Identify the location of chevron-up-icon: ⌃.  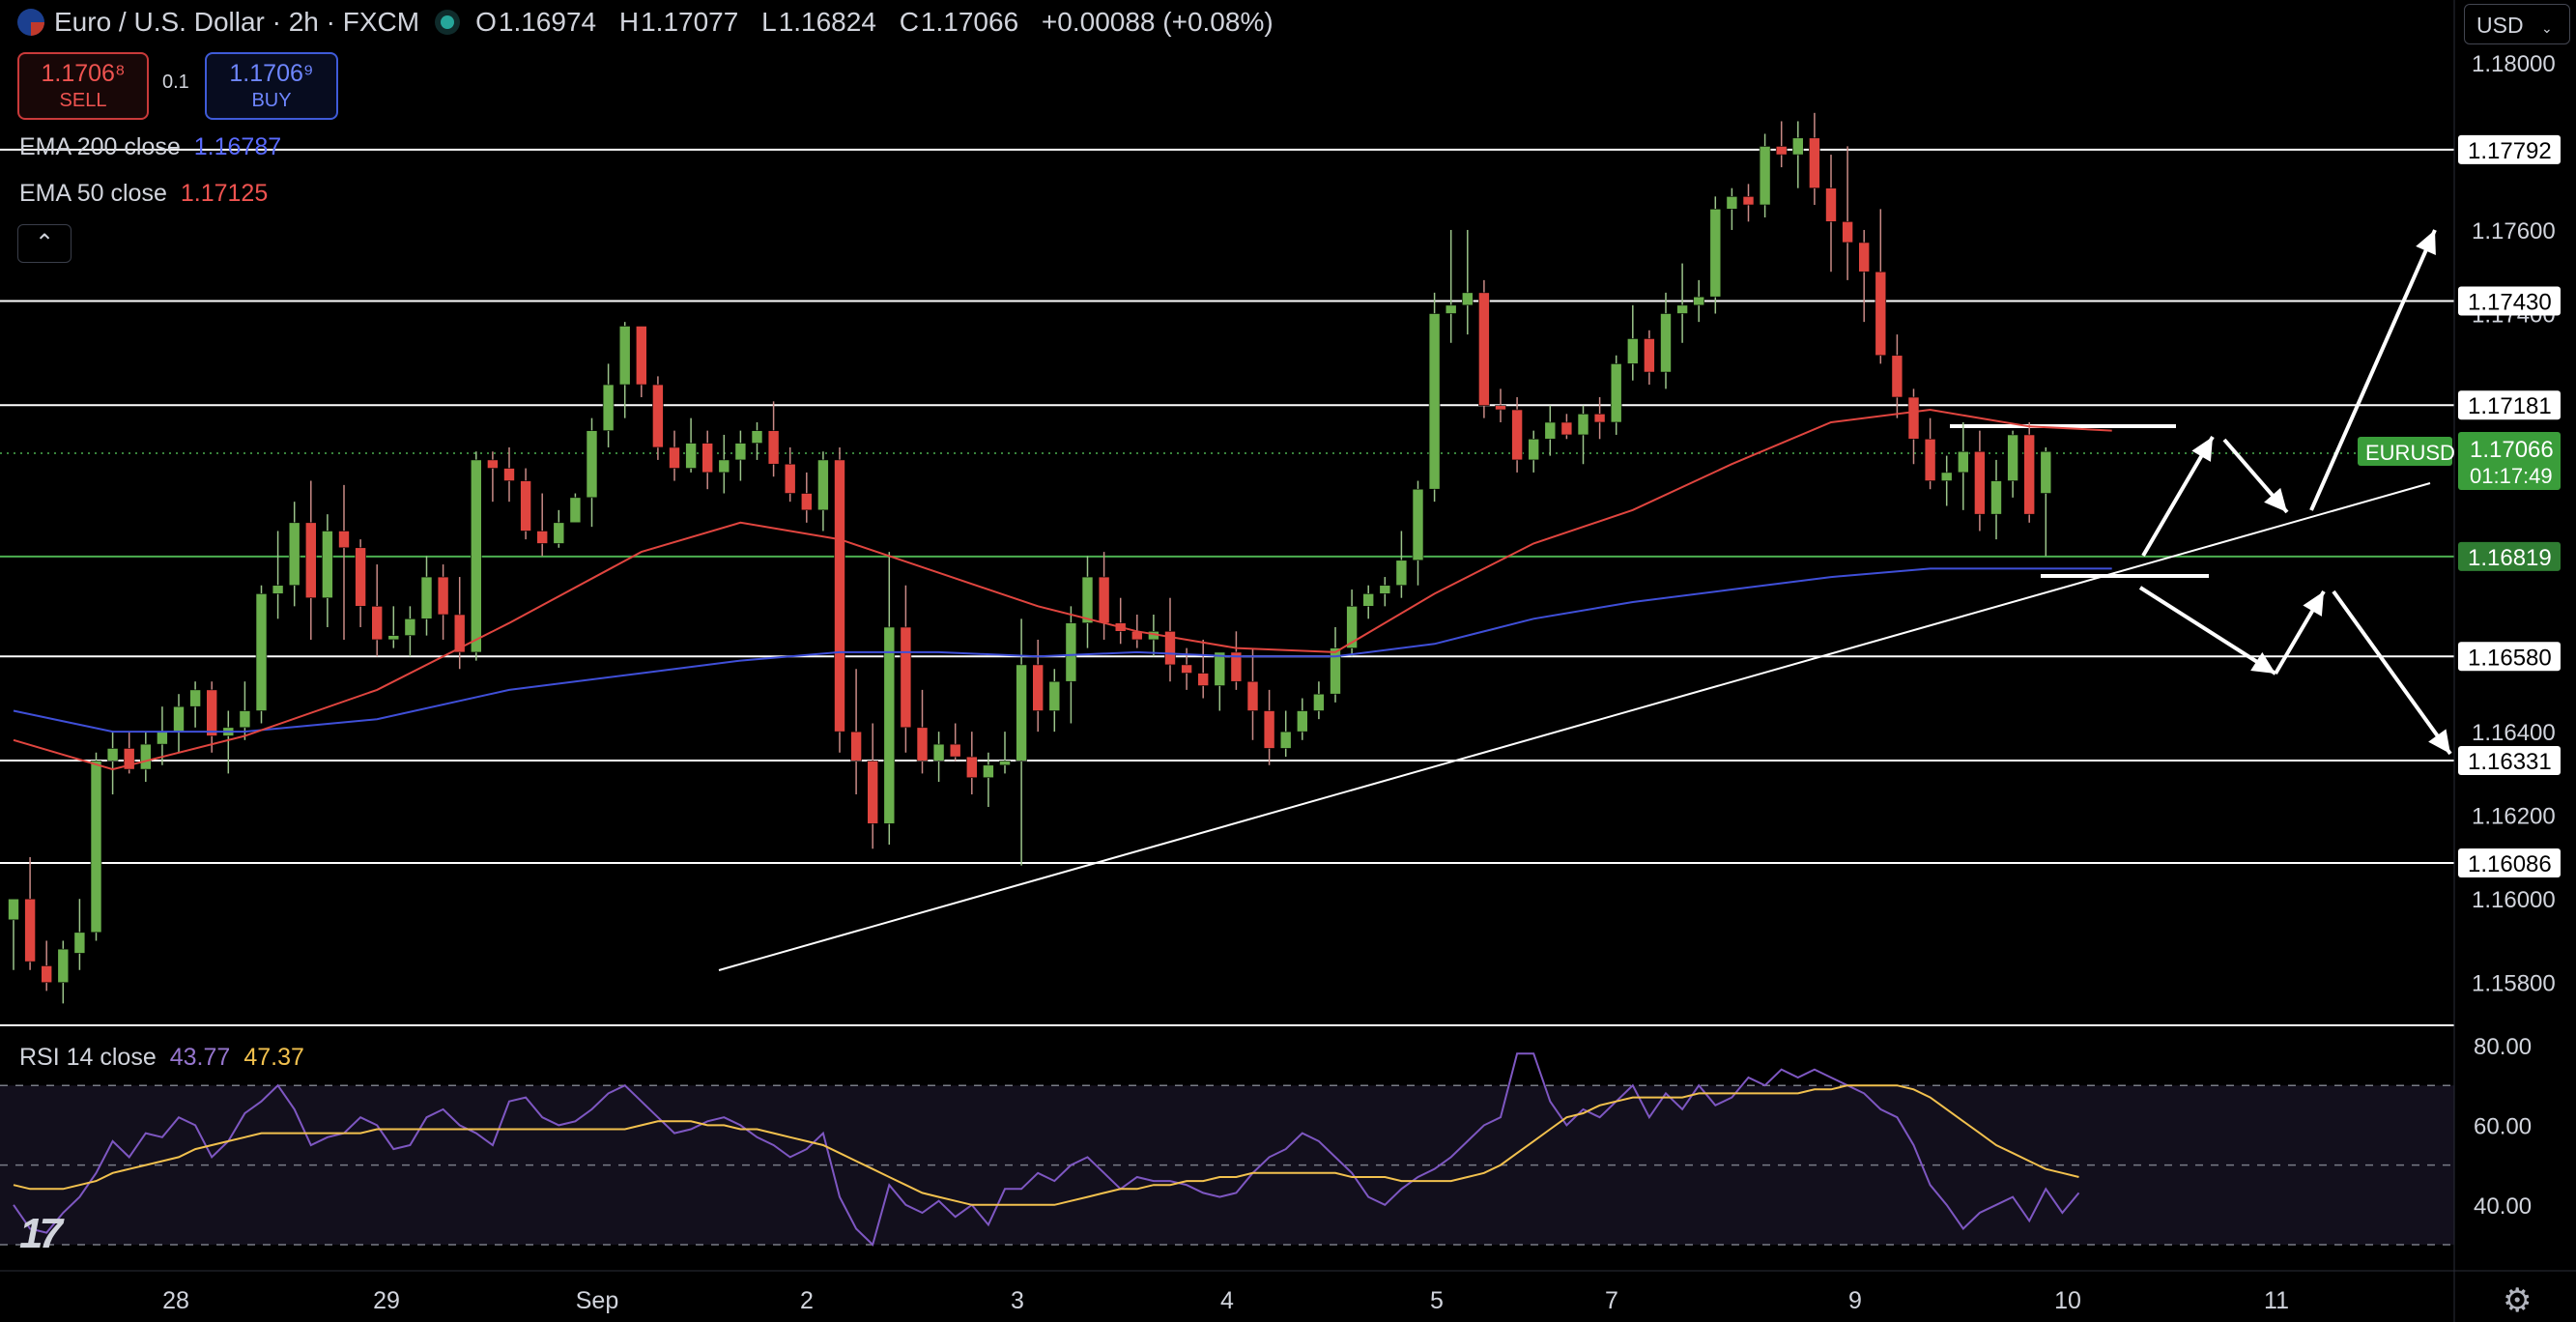
(44, 243).